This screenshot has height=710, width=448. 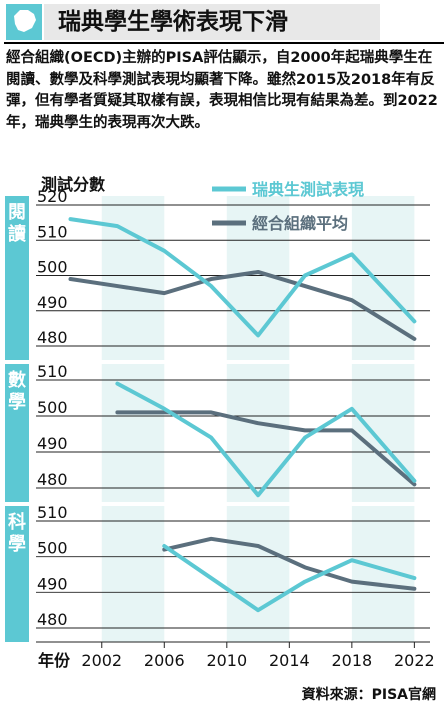 I want to click on band-數學-2018, so click(x=383, y=433).